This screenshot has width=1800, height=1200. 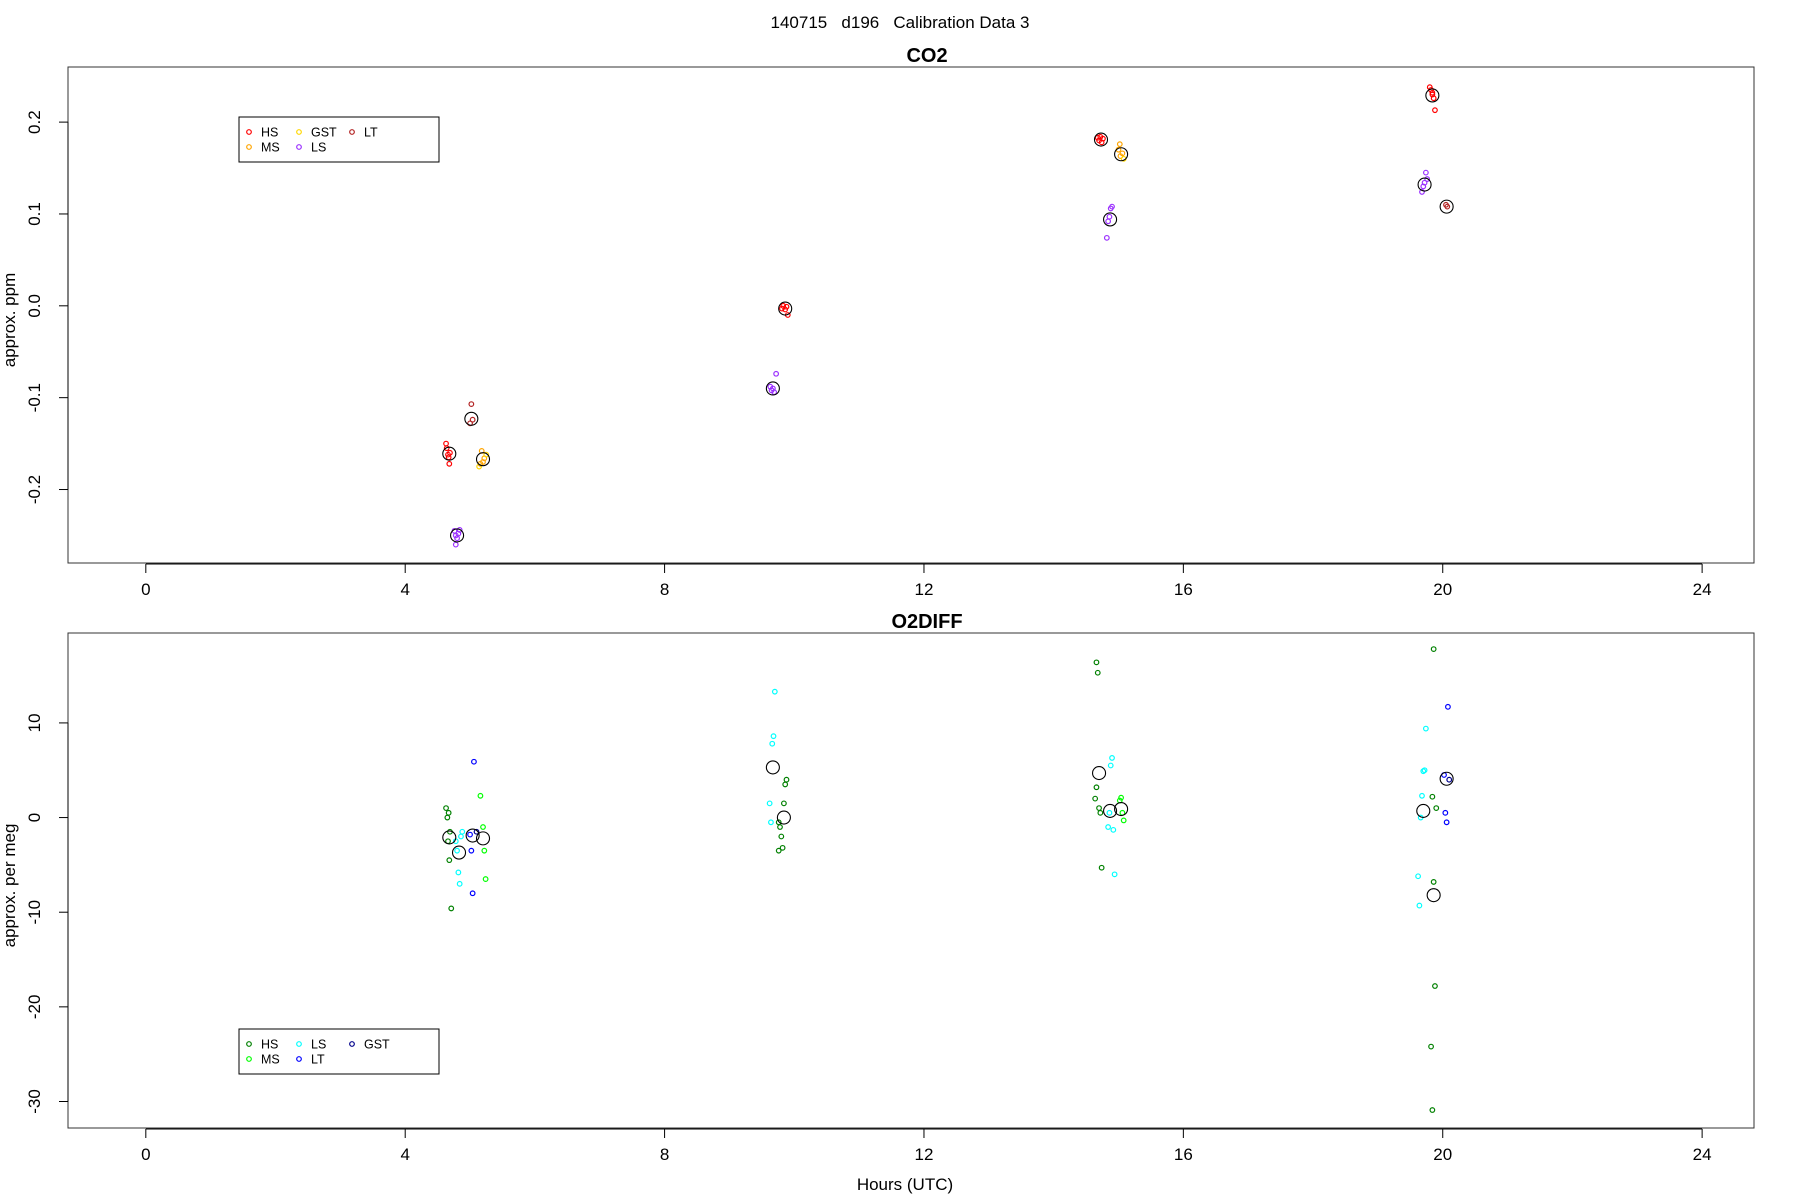 I want to click on y-tick-label: 10, so click(x=34, y=722).